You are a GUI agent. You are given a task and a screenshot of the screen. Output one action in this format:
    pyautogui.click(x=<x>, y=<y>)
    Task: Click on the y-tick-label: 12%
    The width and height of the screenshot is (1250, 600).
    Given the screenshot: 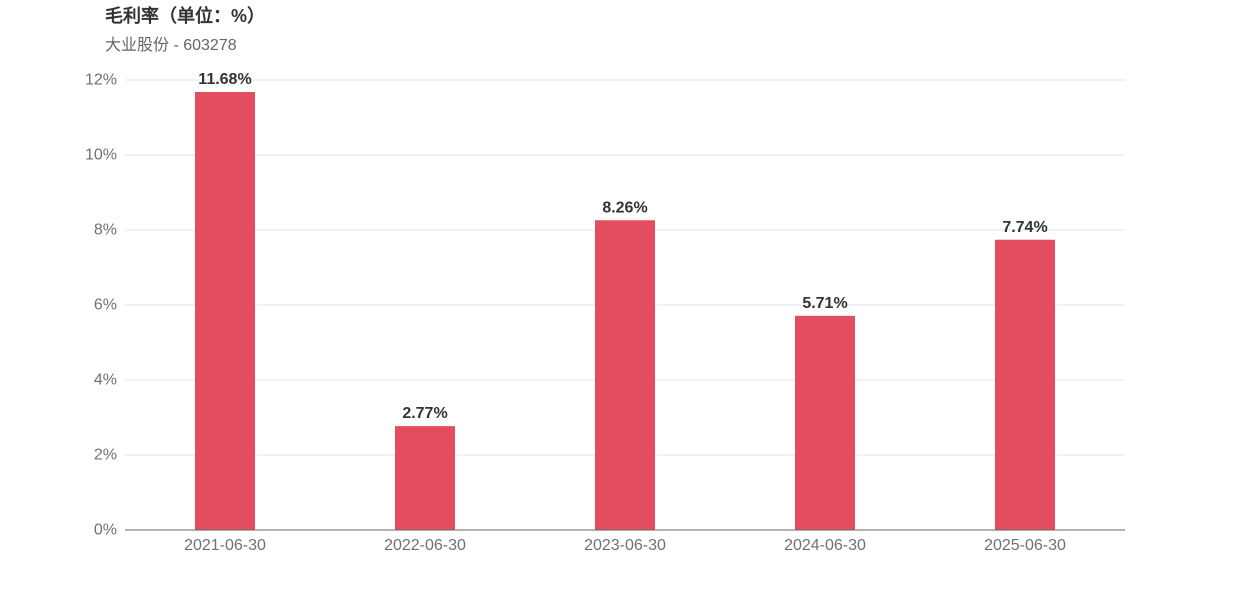 What is the action you would take?
    pyautogui.click(x=101, y=80)
    